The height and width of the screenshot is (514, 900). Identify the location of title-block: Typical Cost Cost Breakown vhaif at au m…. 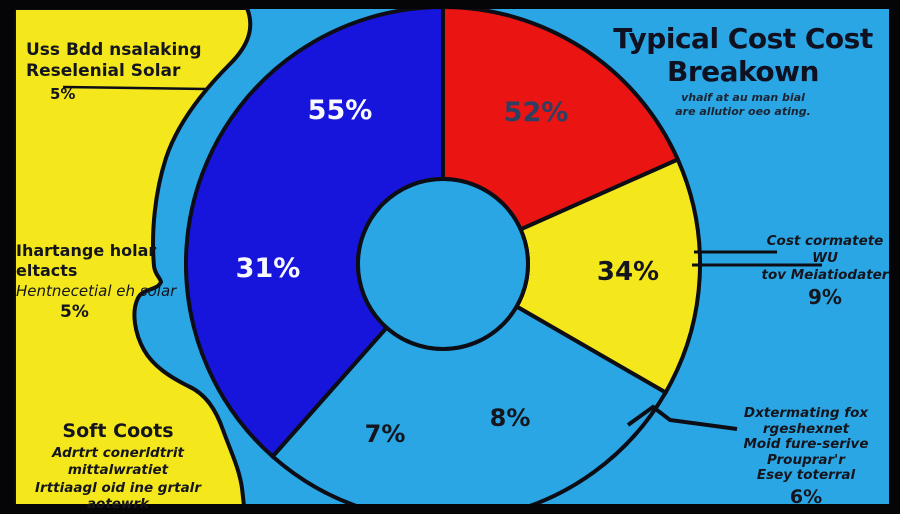
(743, 70).